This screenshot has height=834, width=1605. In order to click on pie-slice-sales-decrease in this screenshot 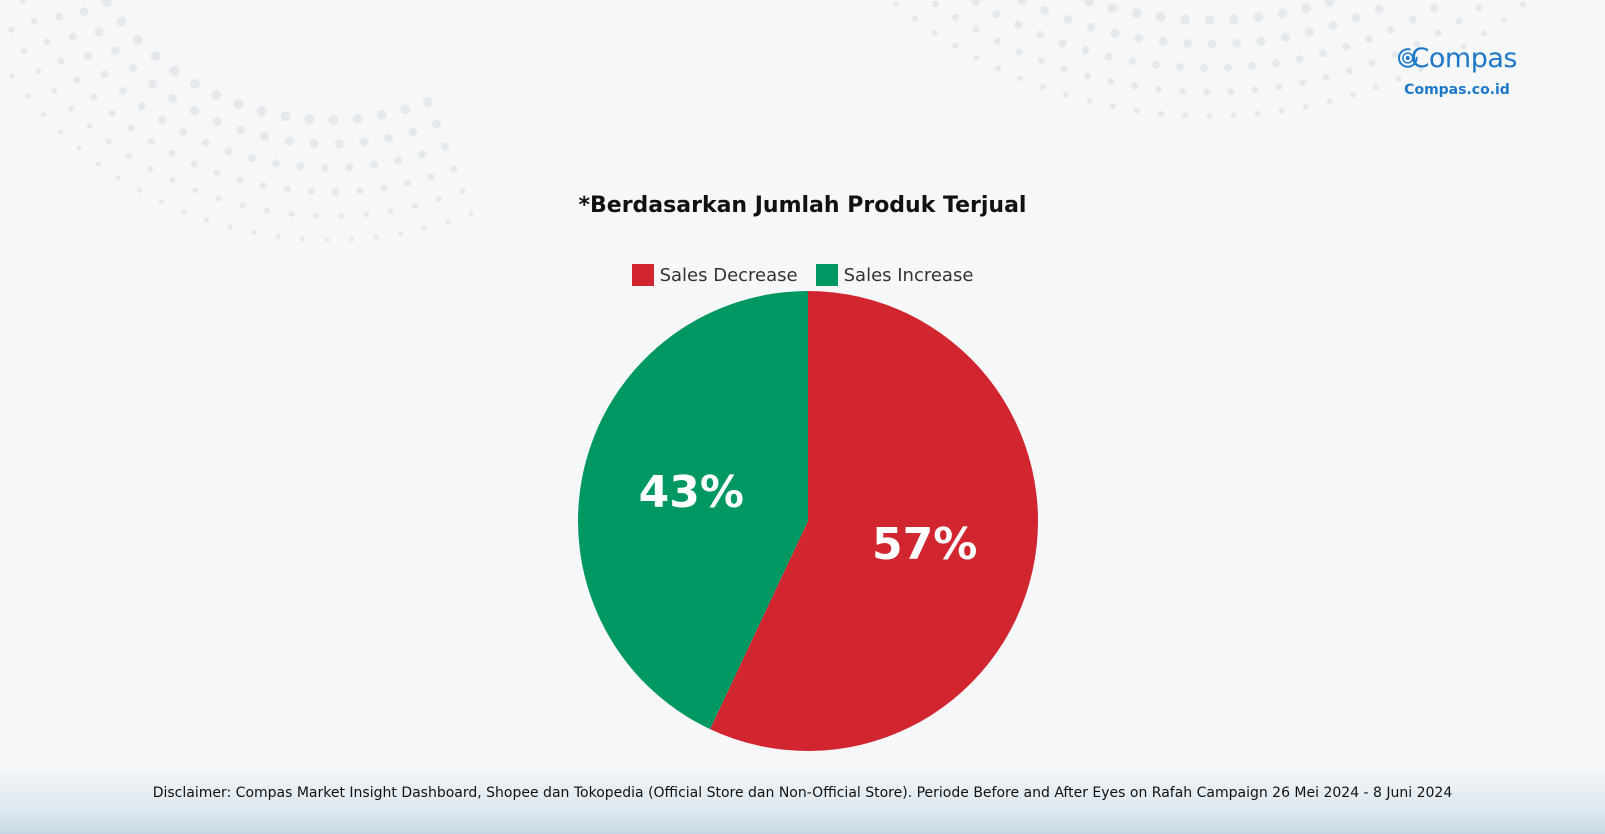, I will do `click(874, 521)`.